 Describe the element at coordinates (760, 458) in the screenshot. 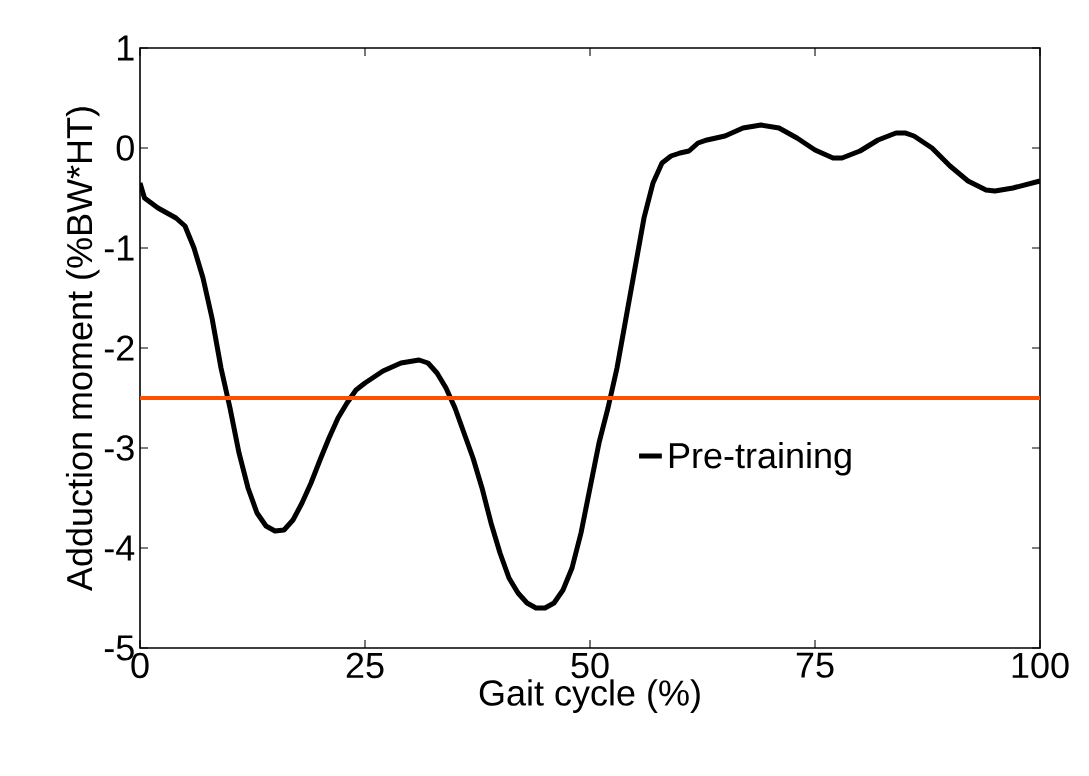

I see `legend-label: Pre-training` at that location.